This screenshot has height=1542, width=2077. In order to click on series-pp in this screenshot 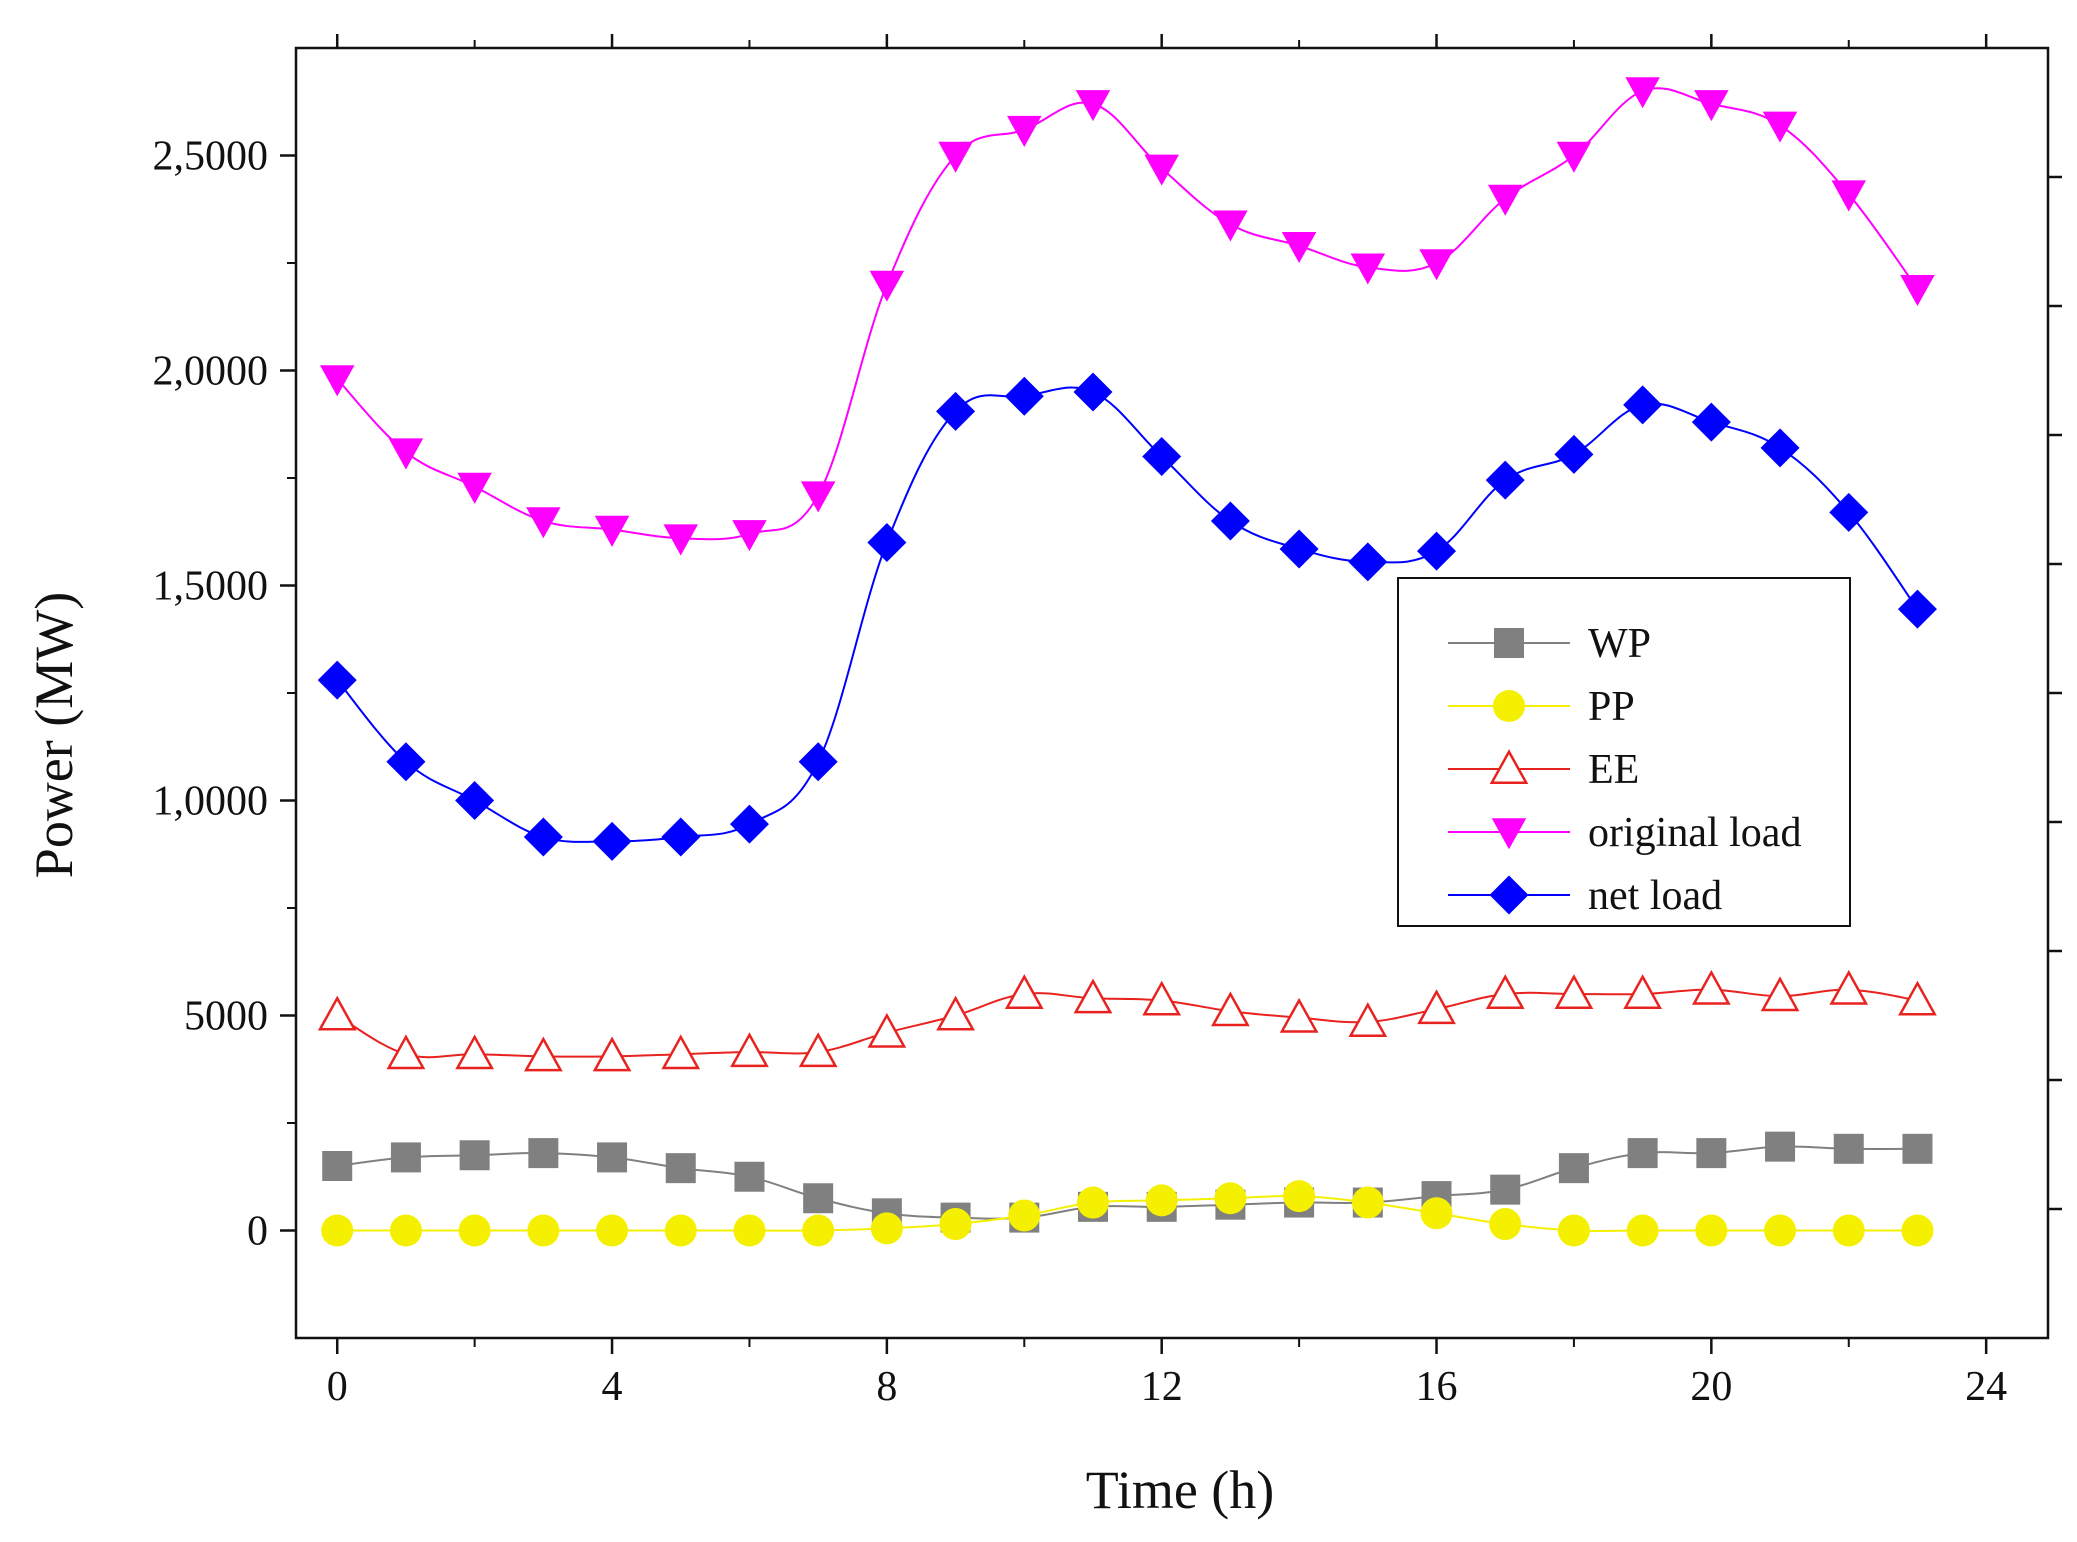, I will do `click(1127, 1213)`.